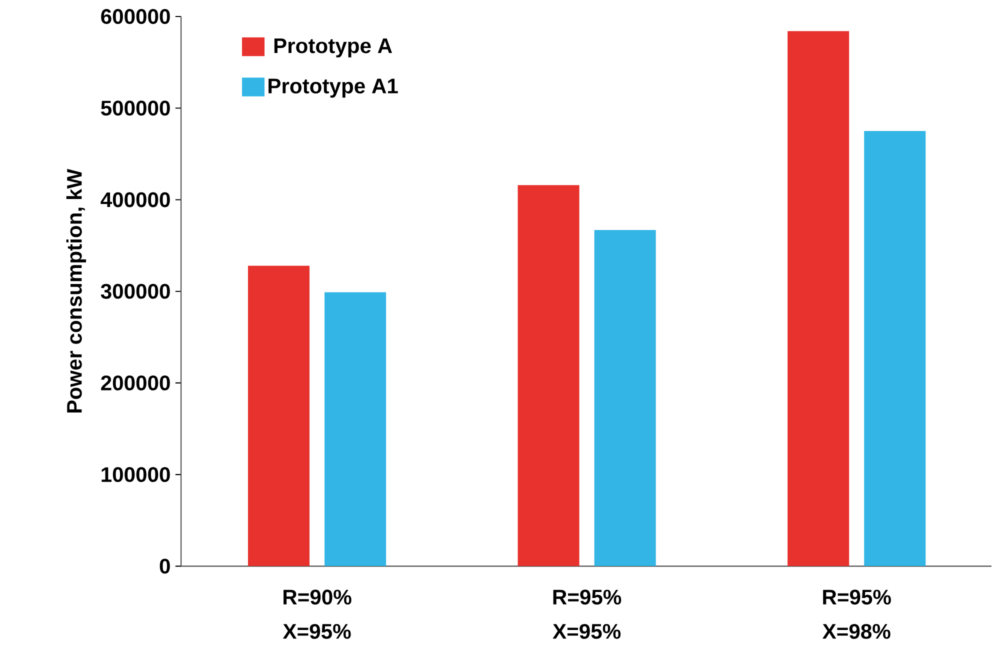  Describe the element at coordinates (856, 614) in the screenshot. I see `x-tick-label: R=95% X=98%` at that location.